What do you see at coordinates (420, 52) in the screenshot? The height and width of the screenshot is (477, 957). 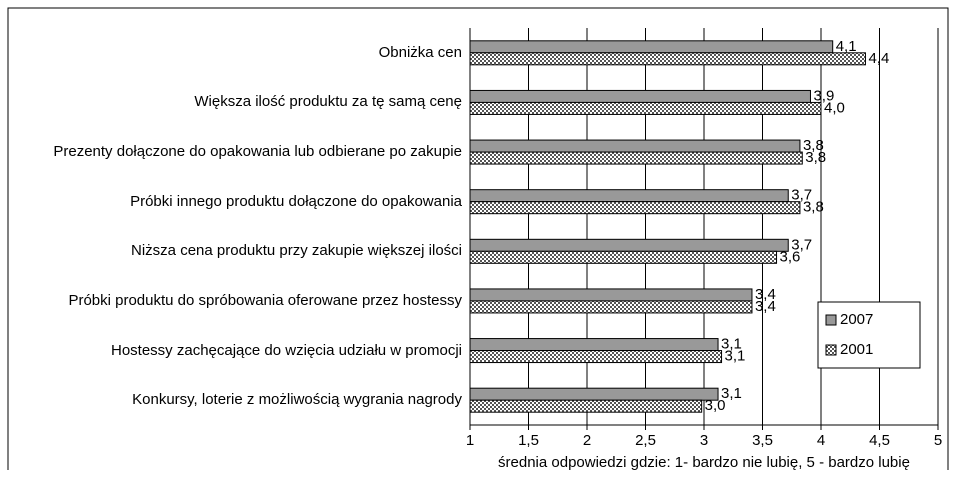 I see `category-label: Obniżka cen` at bounding box center [420, 52].